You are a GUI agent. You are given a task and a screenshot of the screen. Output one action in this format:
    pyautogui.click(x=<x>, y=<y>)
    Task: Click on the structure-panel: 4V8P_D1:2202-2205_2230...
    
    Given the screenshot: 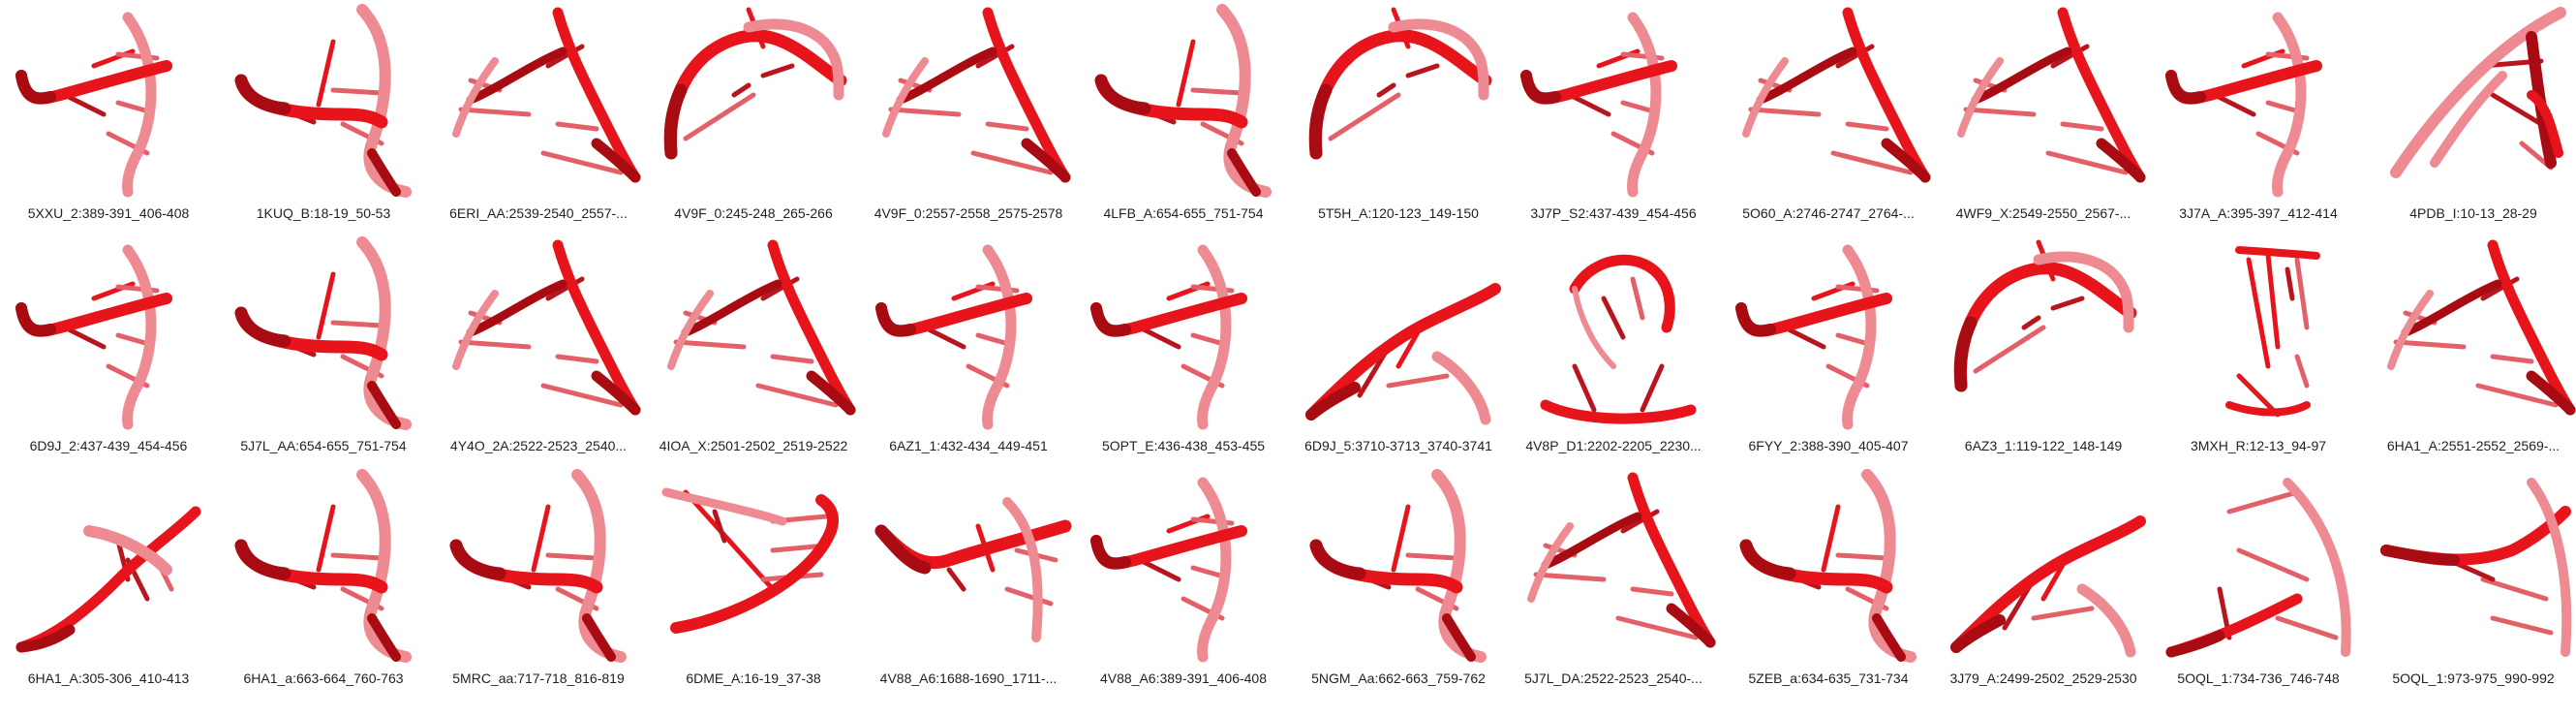 What is the action you would take?
    pyautogui.click(x=1613, y=349)
    